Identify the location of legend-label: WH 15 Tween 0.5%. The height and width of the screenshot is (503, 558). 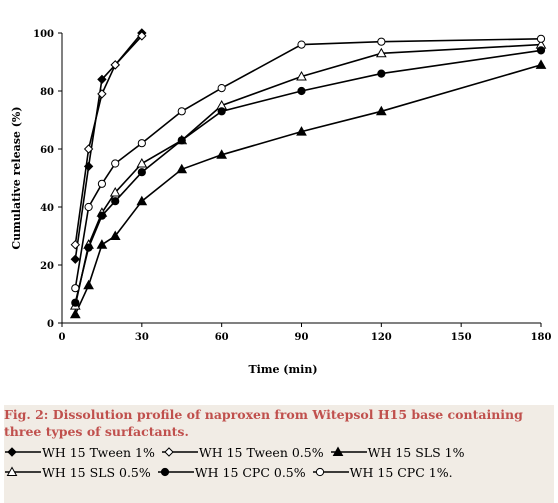
(261, 452).